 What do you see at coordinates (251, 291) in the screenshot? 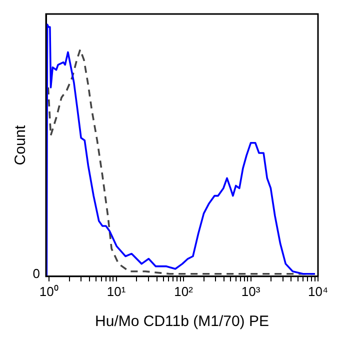
I see `x-tick-label: 10³` at bounding box center [251, 291].